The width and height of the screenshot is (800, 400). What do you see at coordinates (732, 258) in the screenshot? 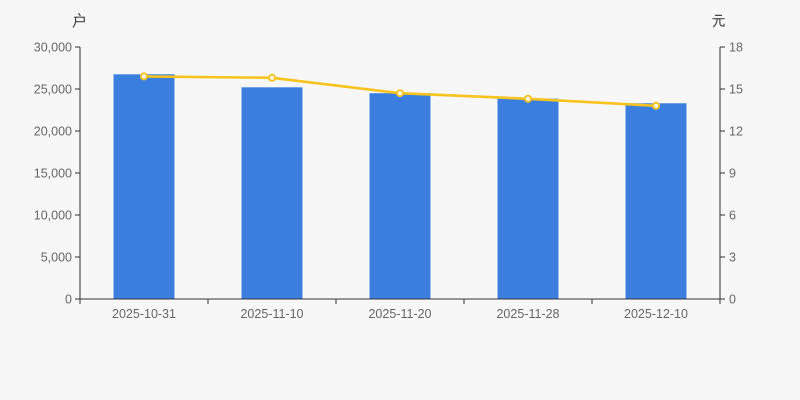
I see `right-axis-tick-label: 3` at bounding box center [732, 258].